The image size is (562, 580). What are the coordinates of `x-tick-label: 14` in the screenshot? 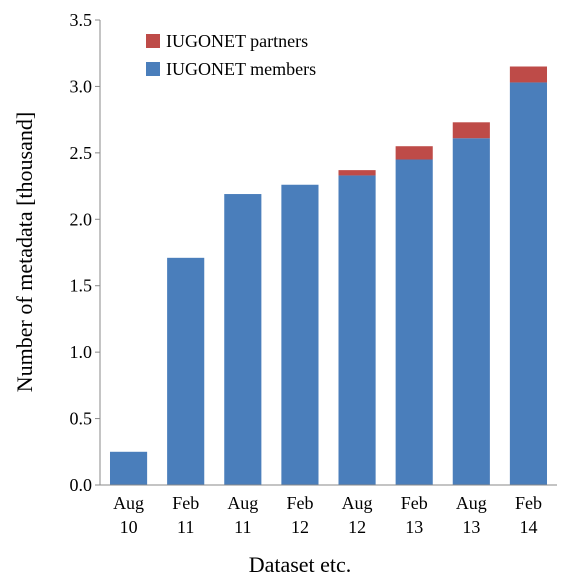 It's located at (528, 527).